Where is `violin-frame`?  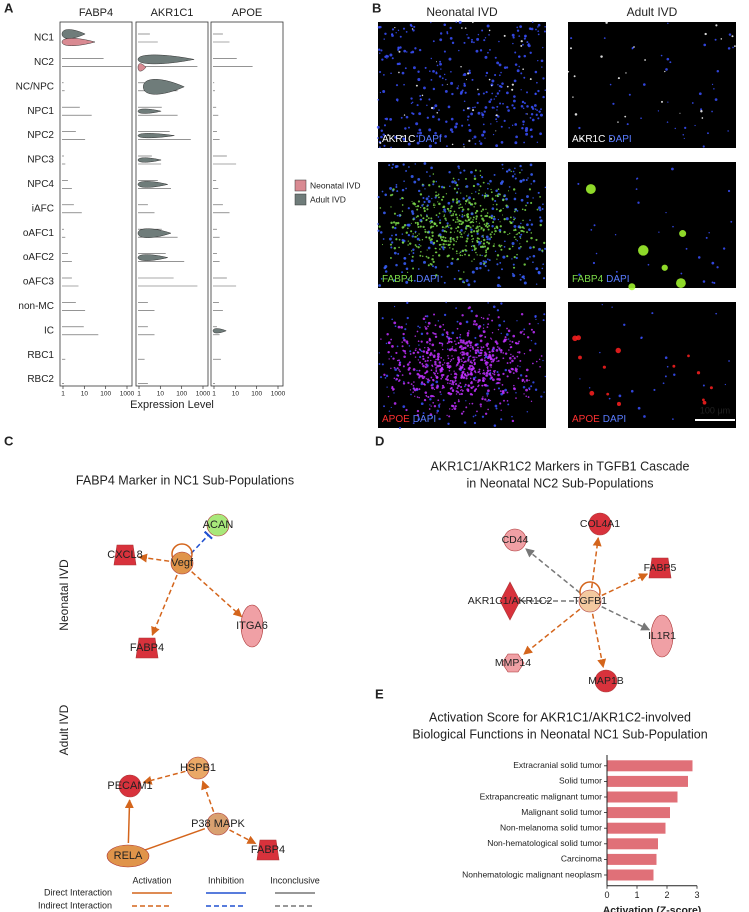 violin-frame is located at coordinates (247, 204).